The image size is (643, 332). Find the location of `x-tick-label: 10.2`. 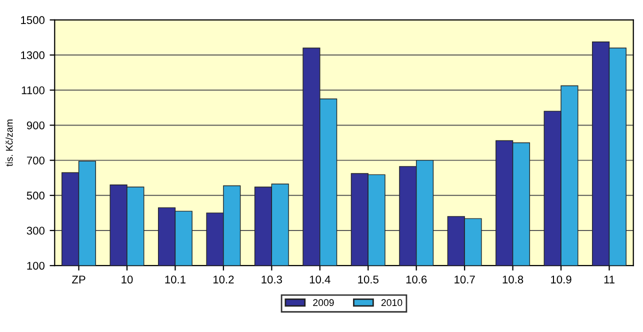

x-tick-label: 10.2 is located at coordinates (223, 280).